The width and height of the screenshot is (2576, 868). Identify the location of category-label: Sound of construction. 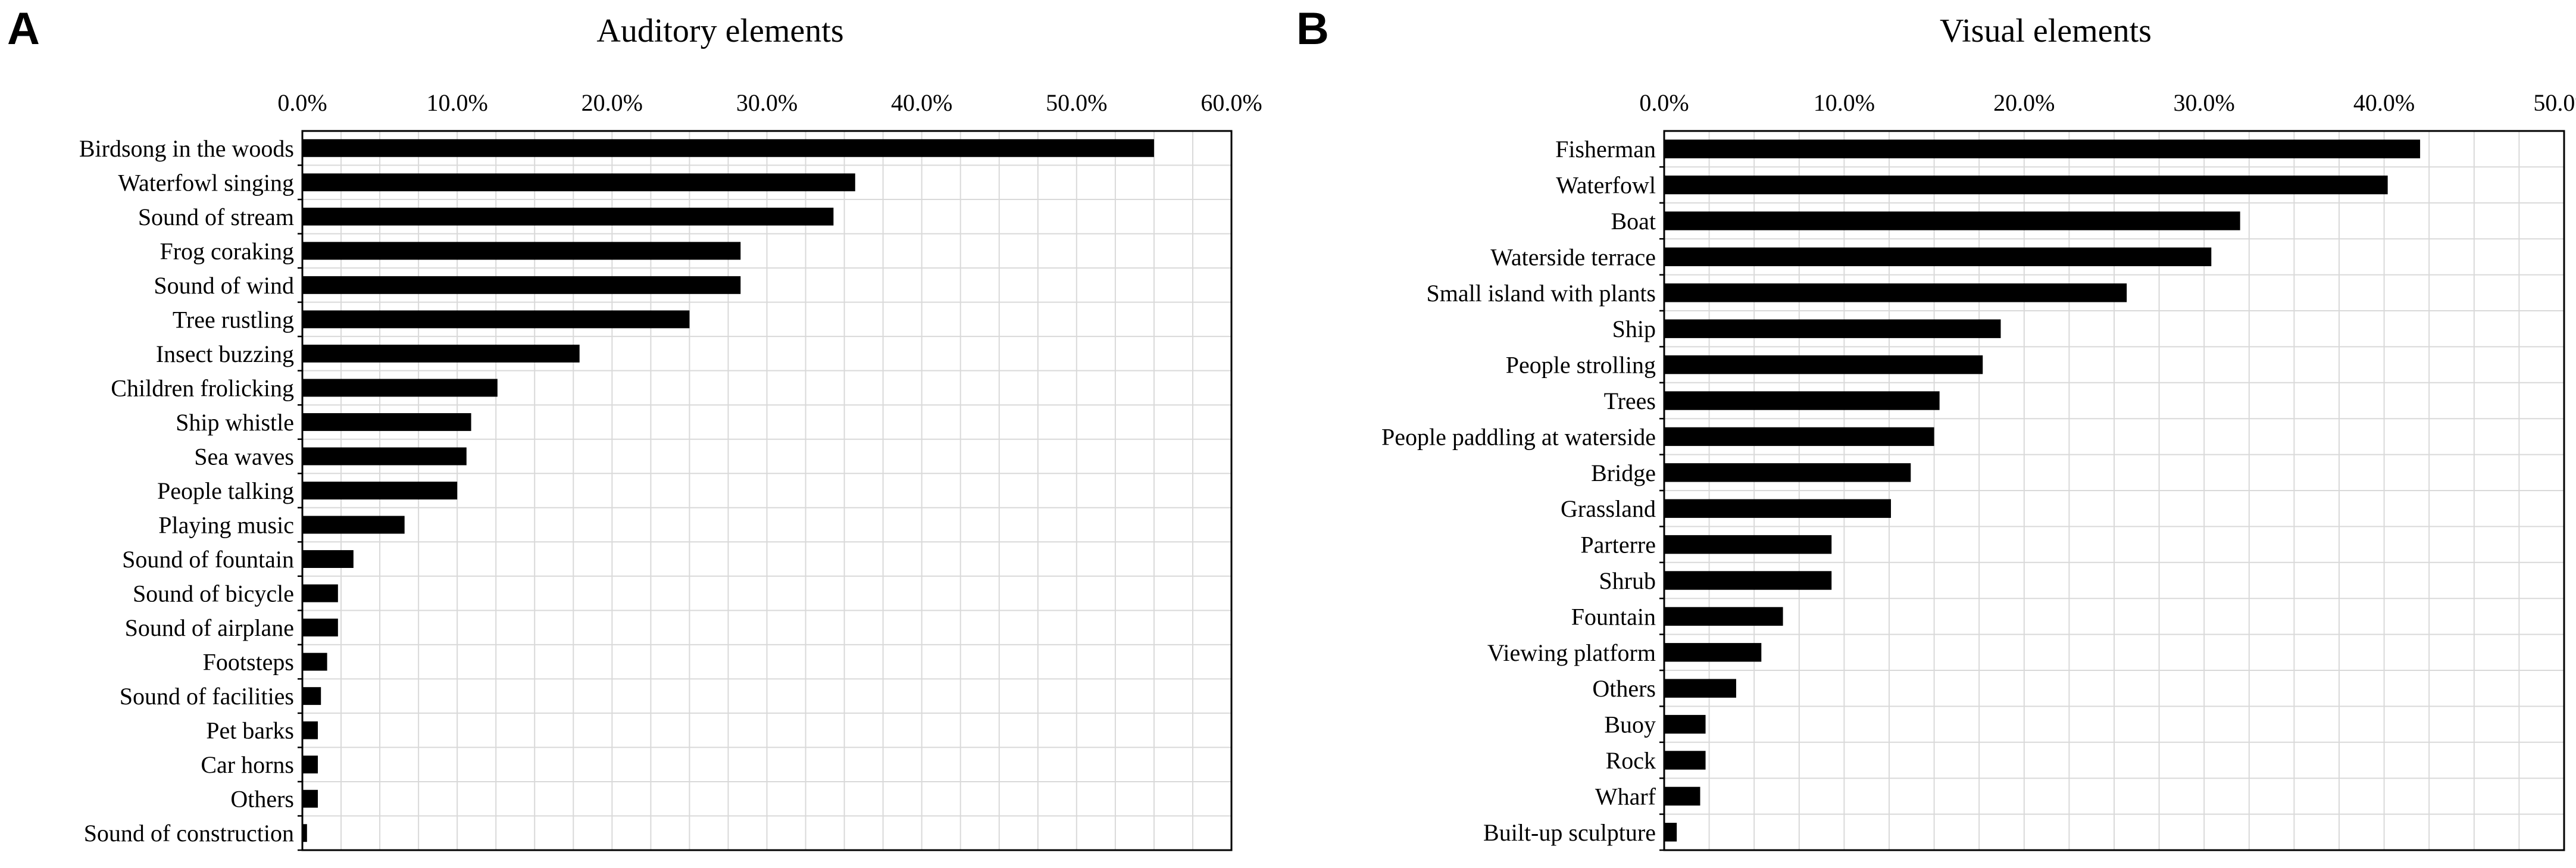
(189, 833).